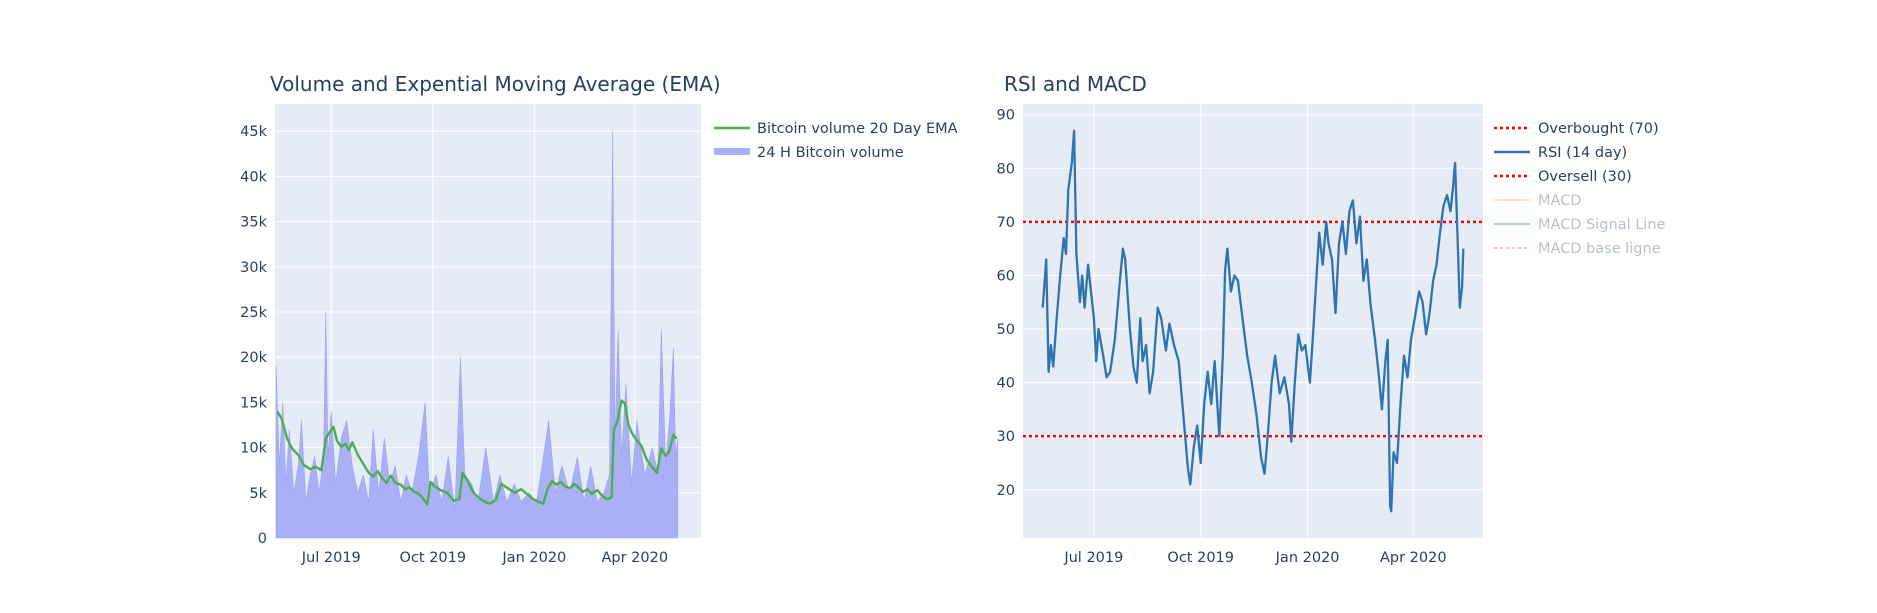 The height and width of the screenshot is (613, 1877). I want to click on volume-area-series, so click(477, 335).